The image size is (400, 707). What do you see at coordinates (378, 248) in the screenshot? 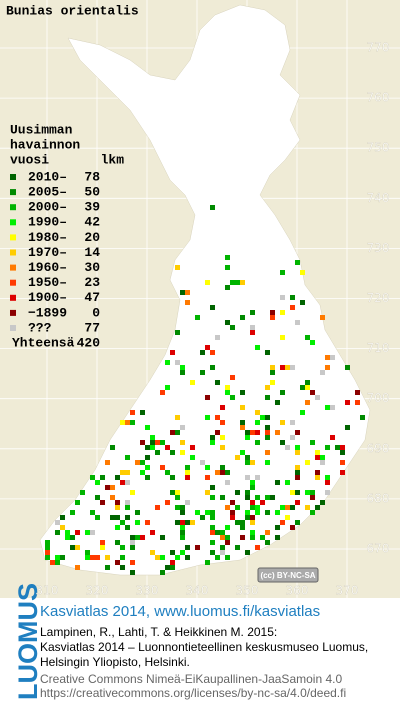
I see `y-tick-label: 730` at bounding box center [378, 248].